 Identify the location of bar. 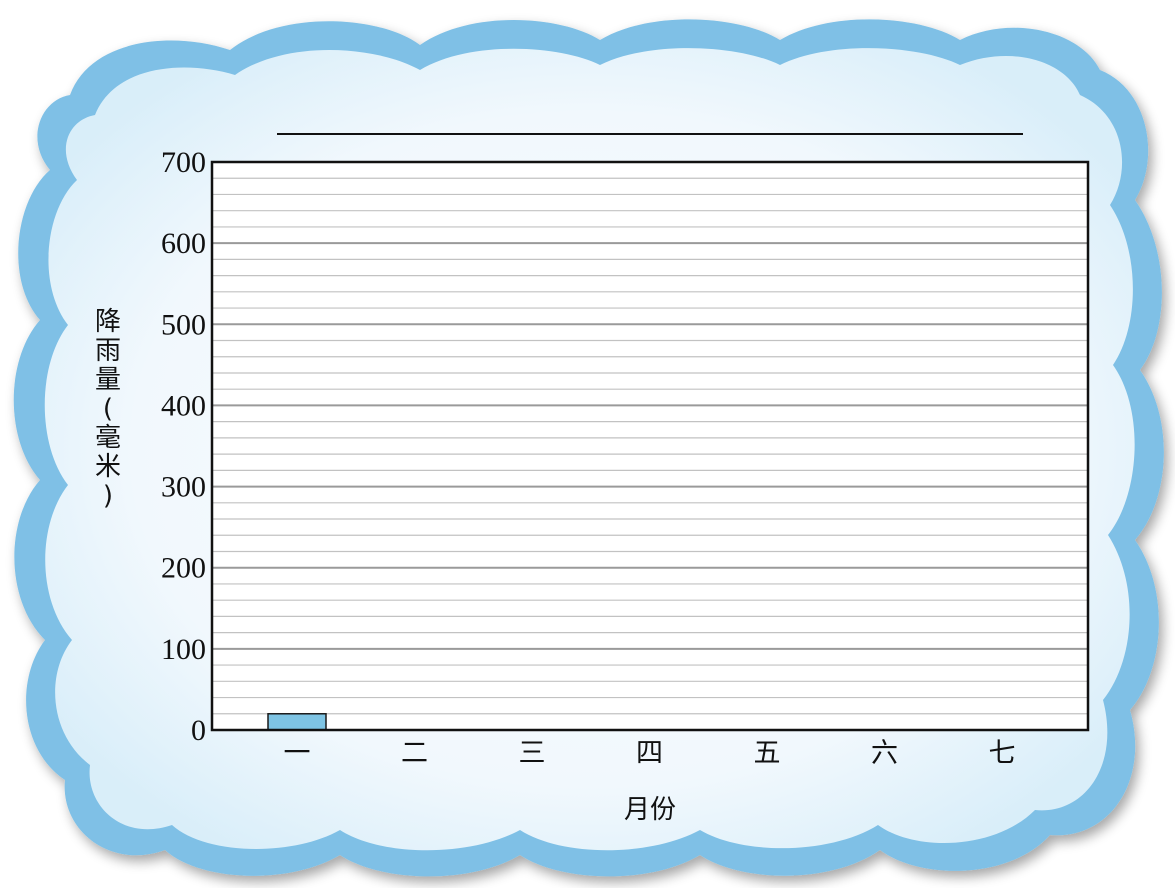
(297, 722).